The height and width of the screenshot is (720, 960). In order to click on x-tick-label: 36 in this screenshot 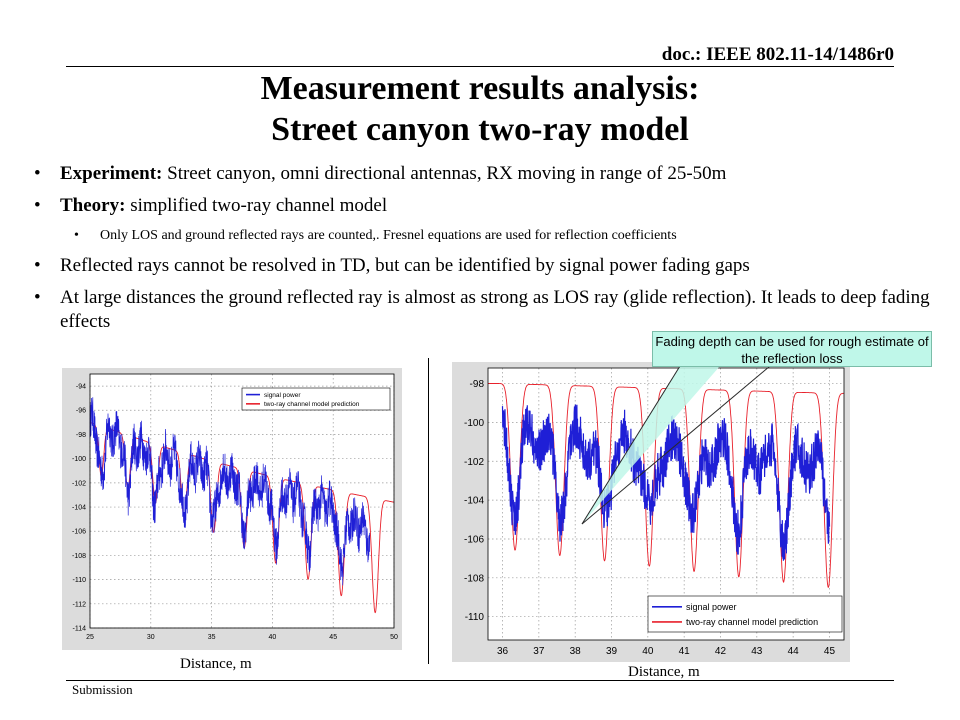, I will do `click(503, 651)`.